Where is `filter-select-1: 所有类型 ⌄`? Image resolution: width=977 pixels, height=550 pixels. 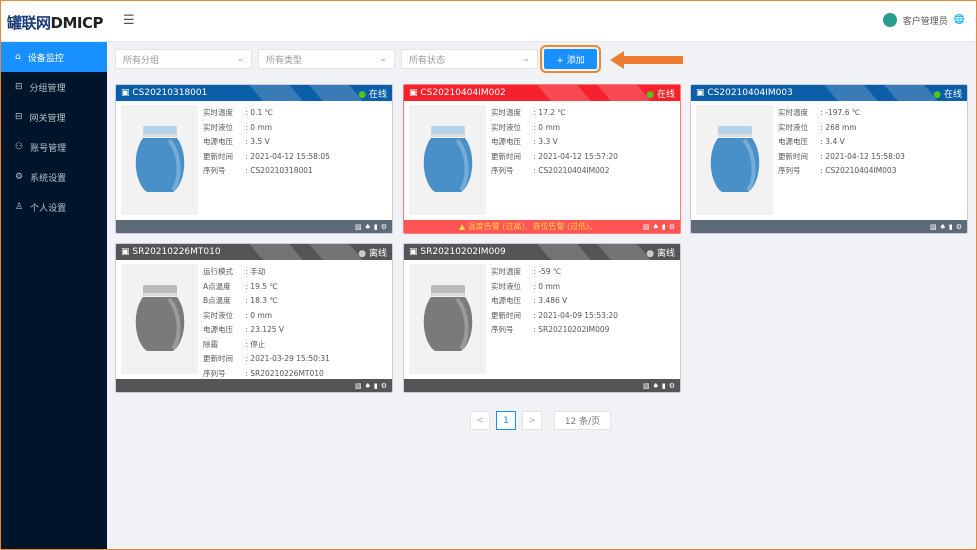
filter-select-1: 所有类型 ⌄ is located at coordinates (326, 59).